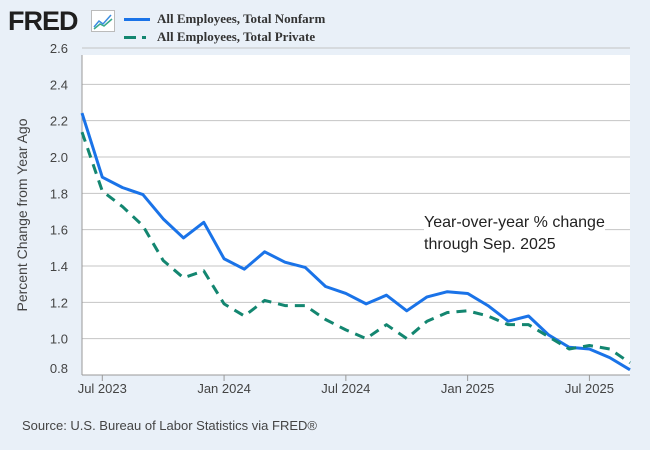 This screenshot has height=450, width=650. I want to click on x-tick-label: Jul 2025, so click(589, 388).